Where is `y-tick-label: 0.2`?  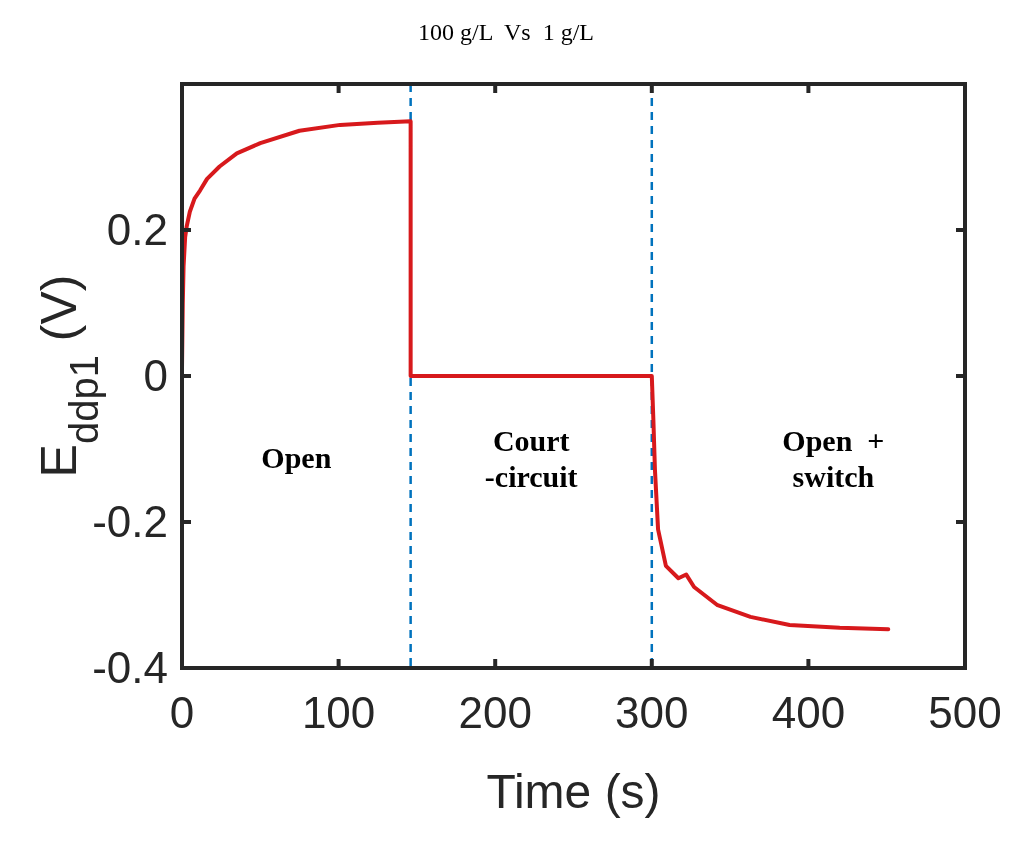 y-tick-label: 0.2 is located at coordinates (137, 229).